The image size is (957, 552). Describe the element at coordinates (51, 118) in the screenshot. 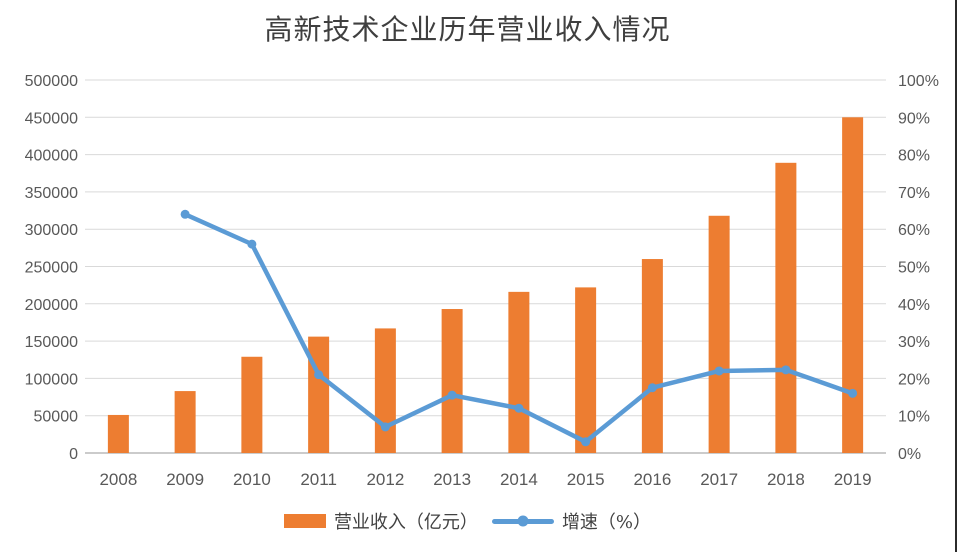

I see `y-axis-tick-label: 450000` at that location.